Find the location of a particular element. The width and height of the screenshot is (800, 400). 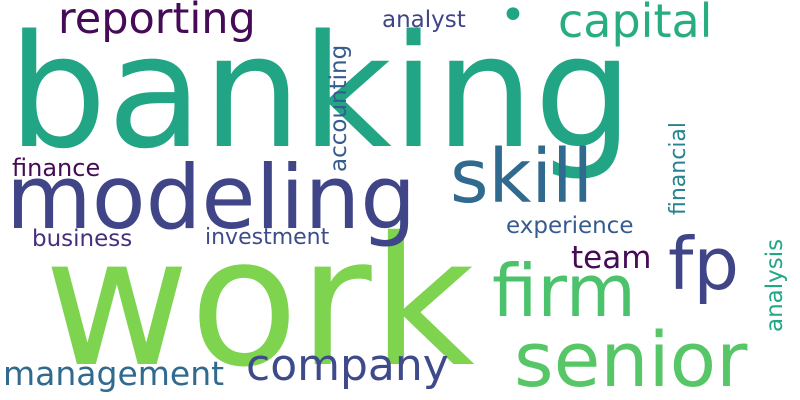

word-capital: capital is located at coordinates (635, 24).